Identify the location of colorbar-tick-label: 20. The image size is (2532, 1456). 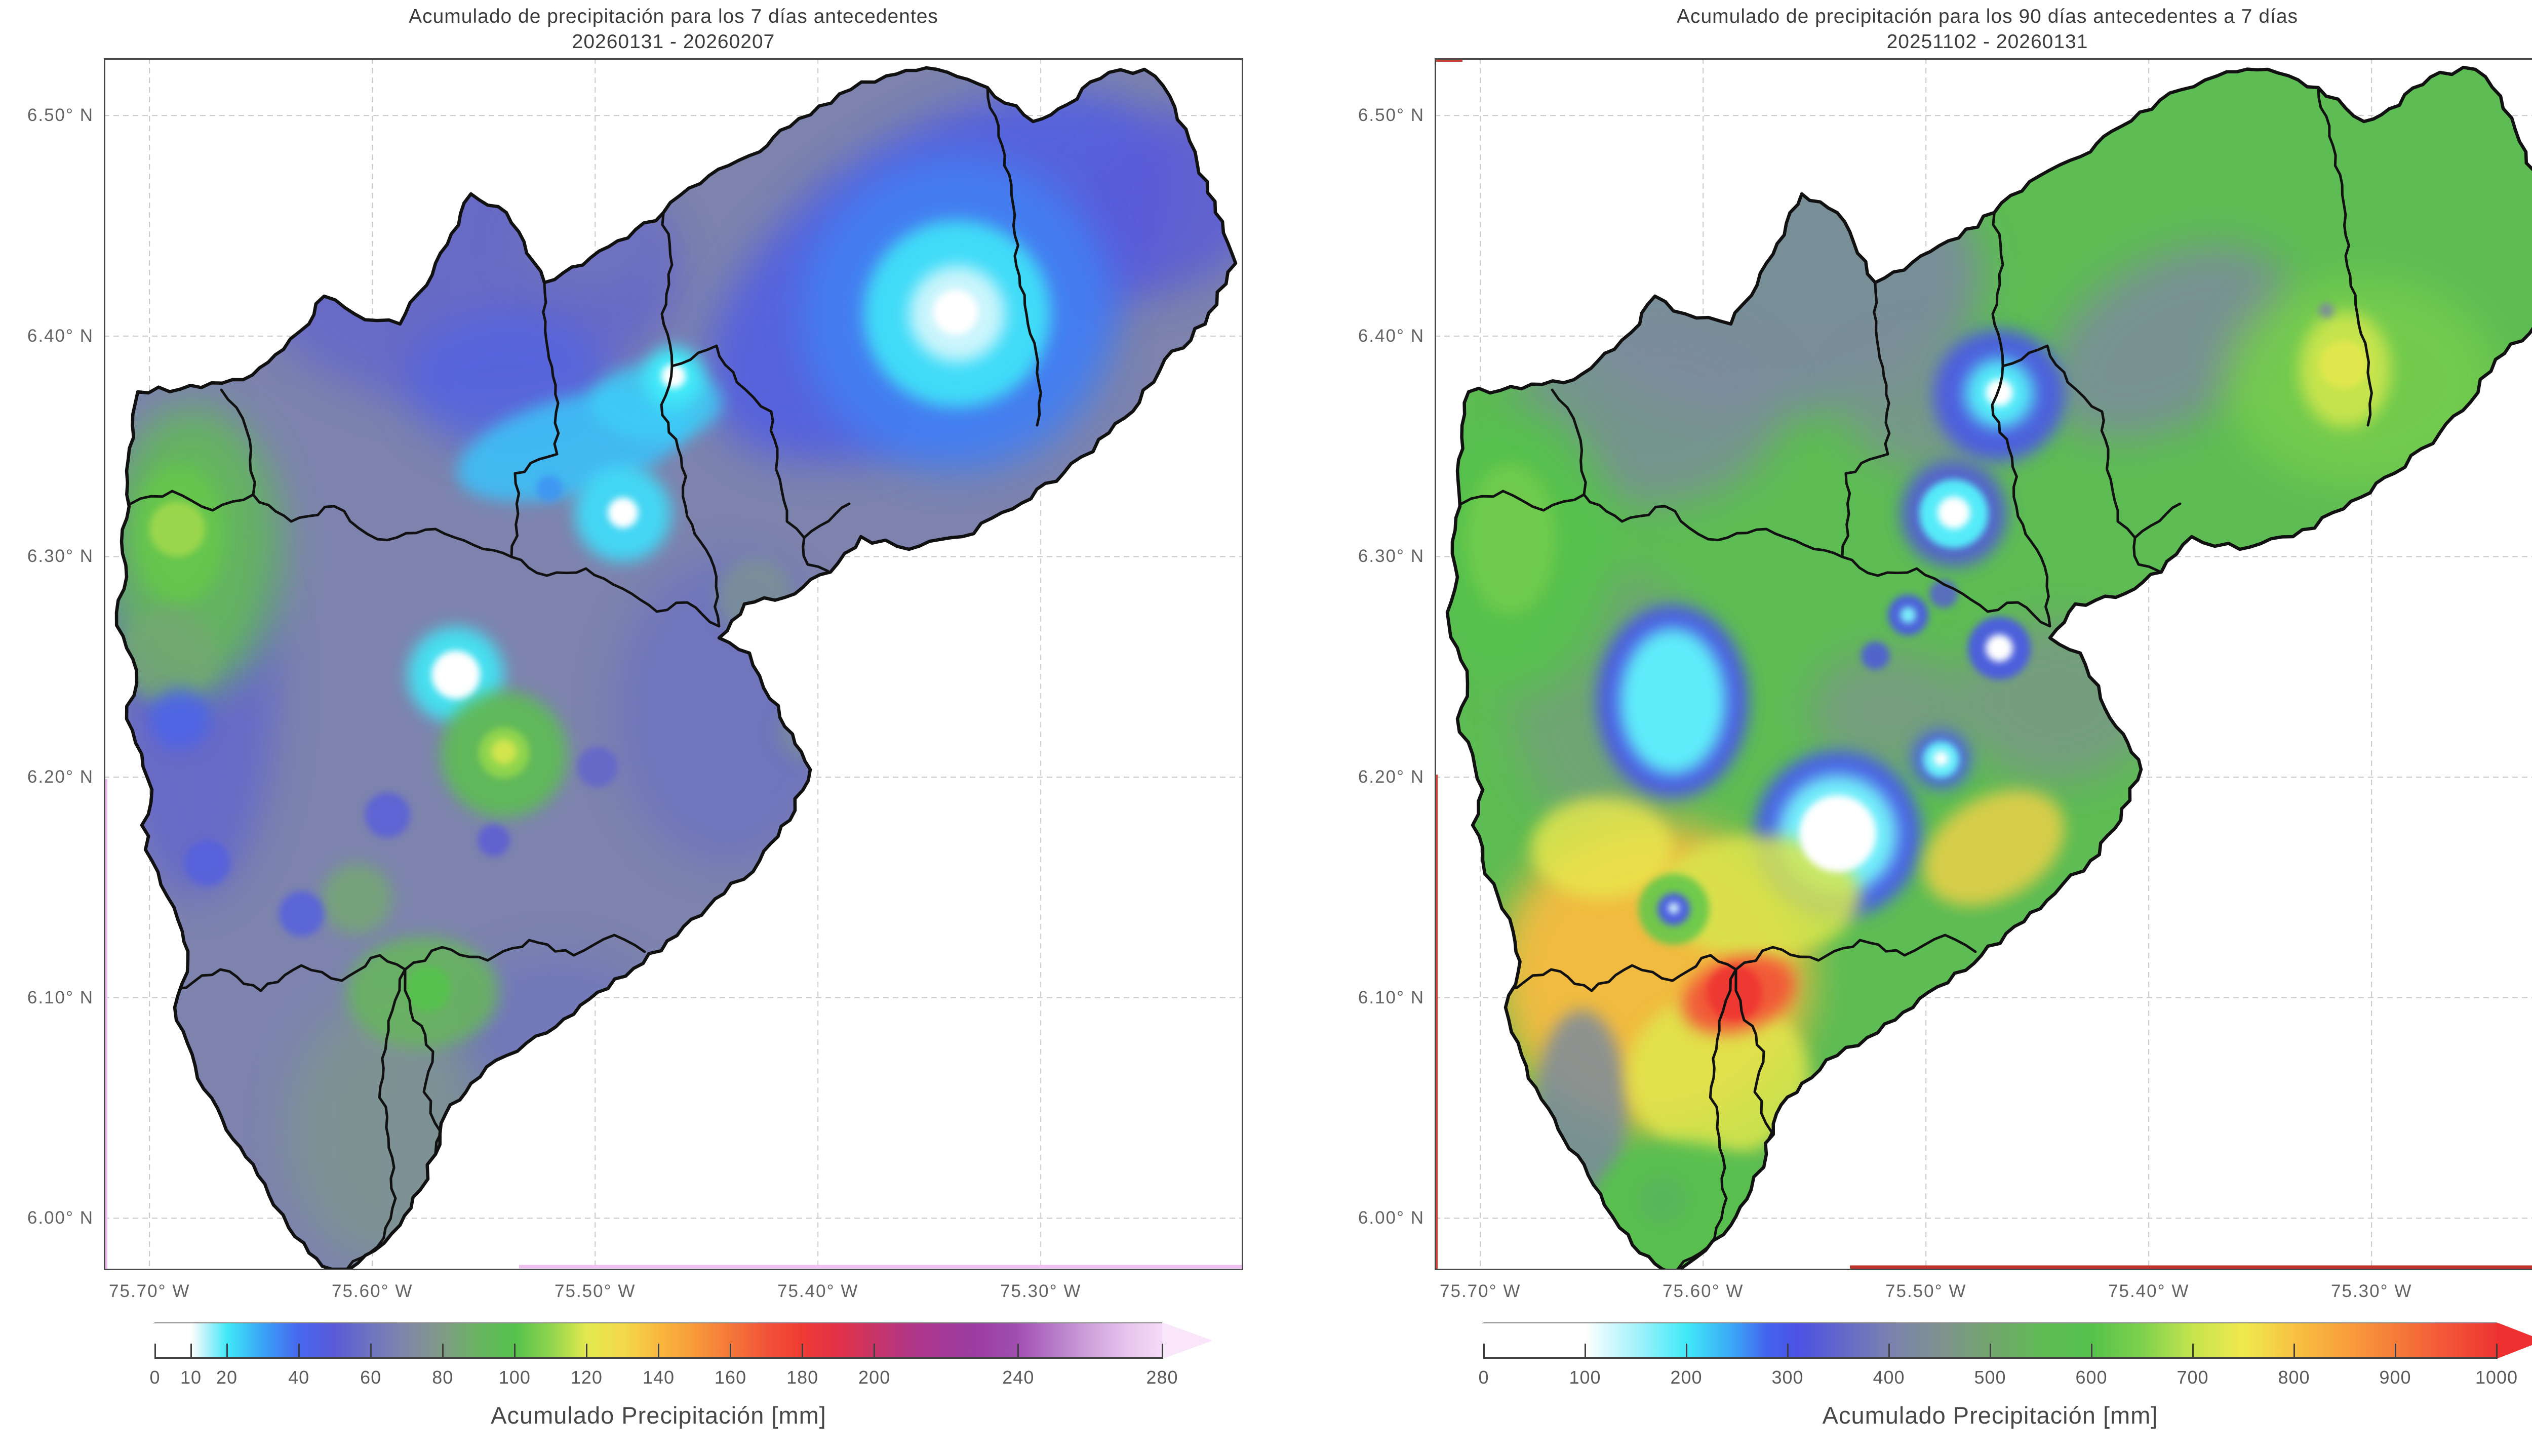
(227, 1377).